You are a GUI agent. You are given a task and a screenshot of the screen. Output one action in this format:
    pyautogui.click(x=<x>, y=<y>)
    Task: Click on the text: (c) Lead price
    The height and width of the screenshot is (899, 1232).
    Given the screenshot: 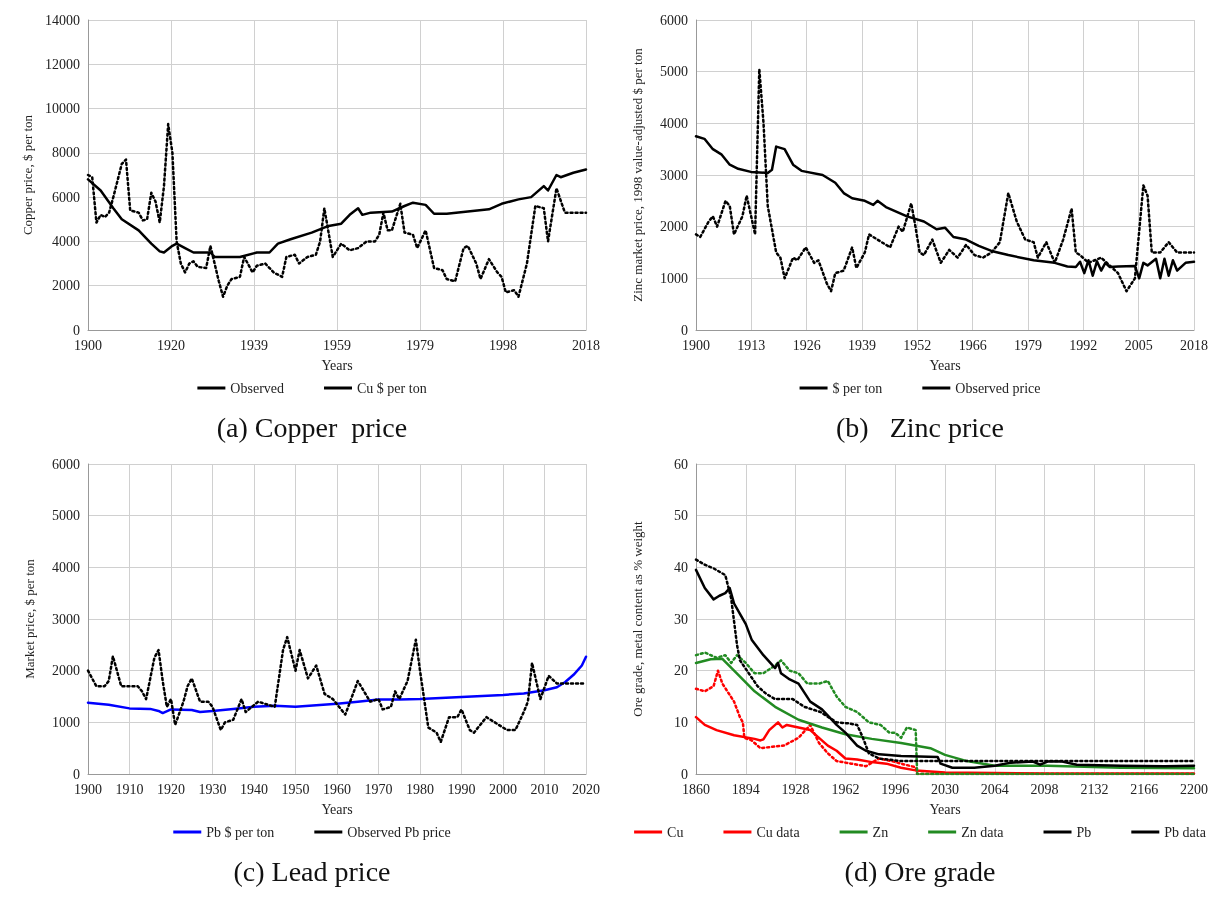 What is the action you would take?
    pyautogui.click(x=312, y=871)
    